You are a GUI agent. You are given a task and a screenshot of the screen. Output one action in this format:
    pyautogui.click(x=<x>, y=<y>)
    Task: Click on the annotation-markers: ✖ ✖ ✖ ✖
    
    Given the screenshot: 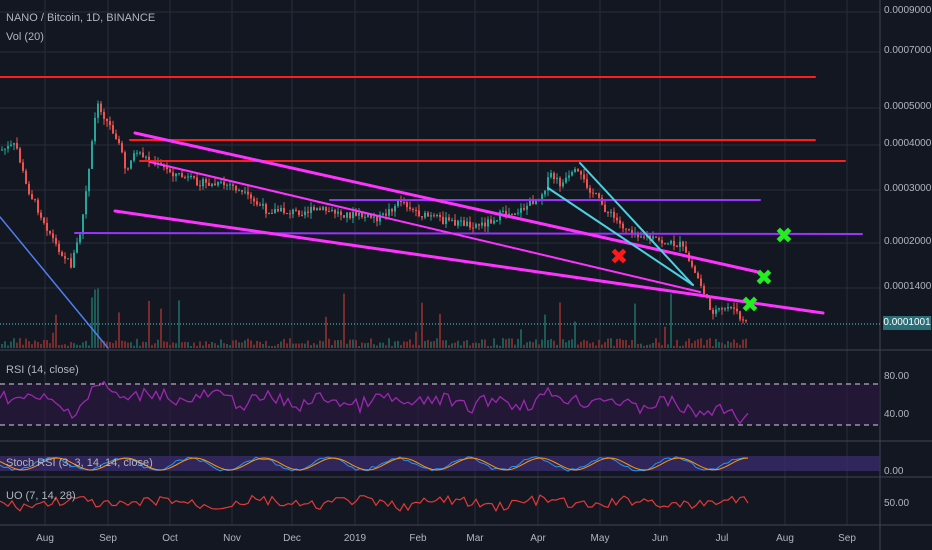 What is the action you would take?
    pyautogui.click(x=701, y=271)
    